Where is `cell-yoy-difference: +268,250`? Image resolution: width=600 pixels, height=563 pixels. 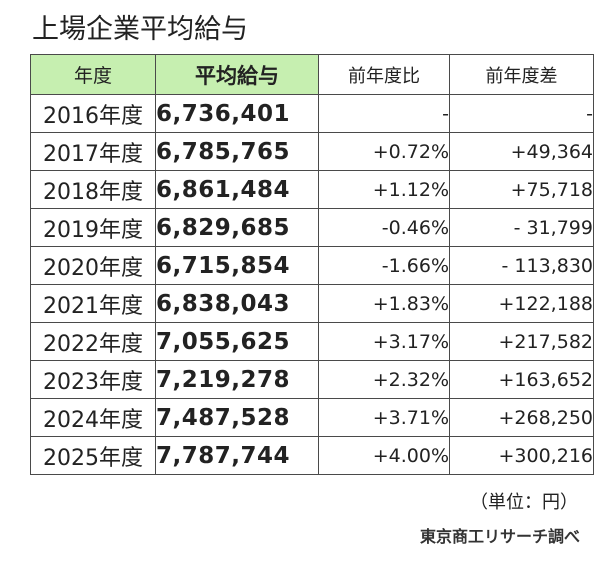
cell-yoy-difference: +268,250 is located at coordinates (521, 417).